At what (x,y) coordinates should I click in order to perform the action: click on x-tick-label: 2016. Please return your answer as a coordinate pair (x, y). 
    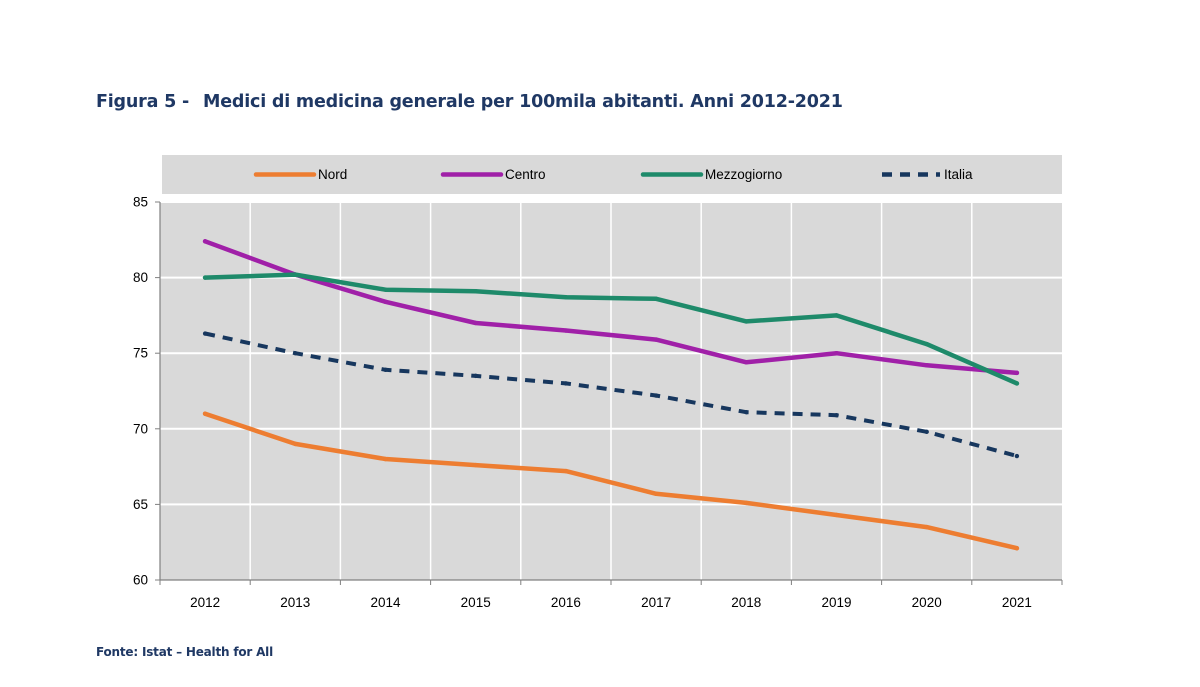
    Looking at the image, I should click on (566, 602).